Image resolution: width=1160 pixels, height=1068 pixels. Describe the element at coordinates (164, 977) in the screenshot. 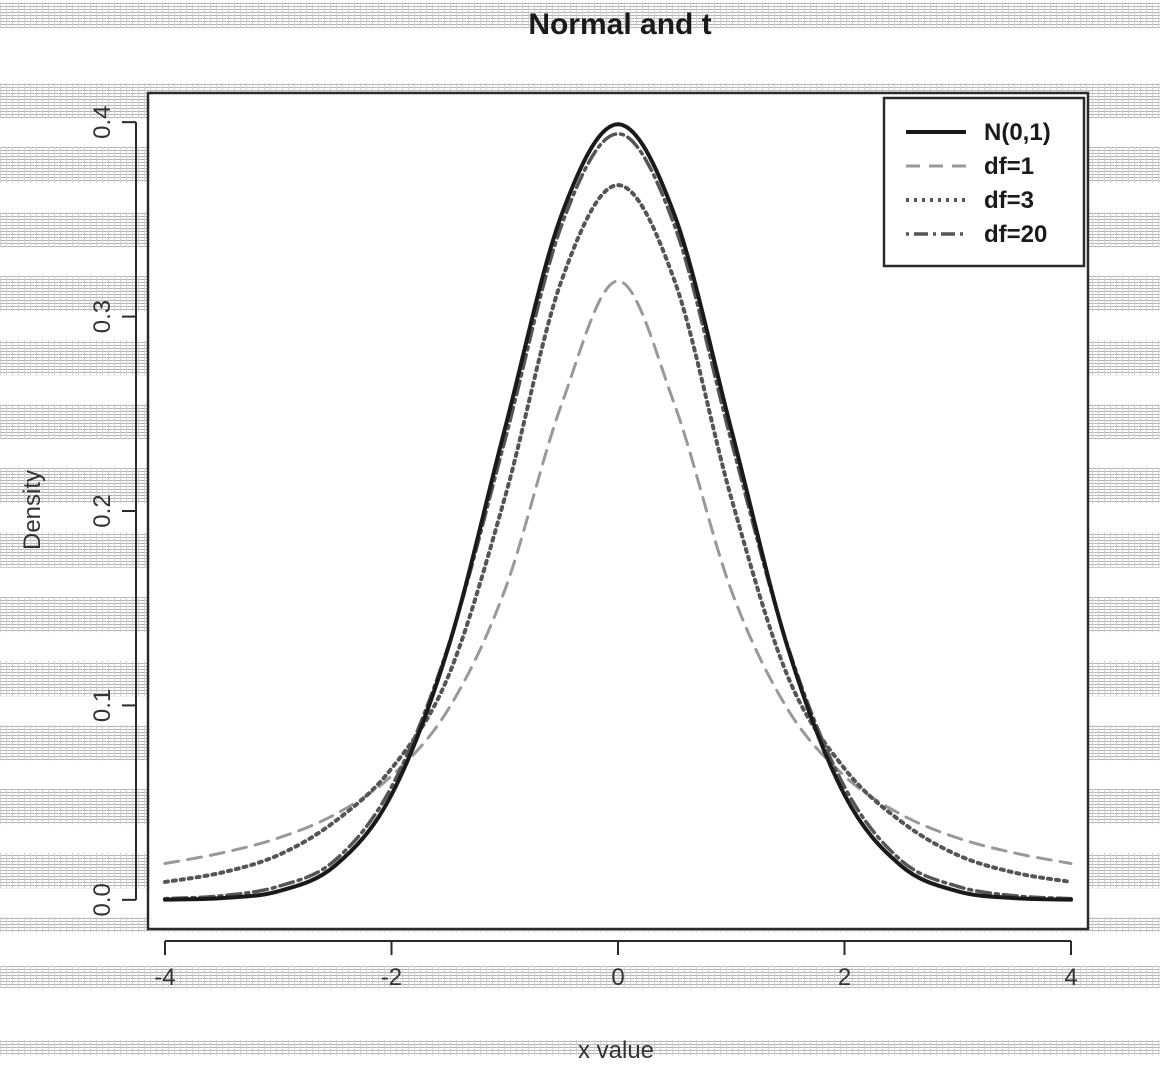

I see `x-tick-label: -4` at that location.